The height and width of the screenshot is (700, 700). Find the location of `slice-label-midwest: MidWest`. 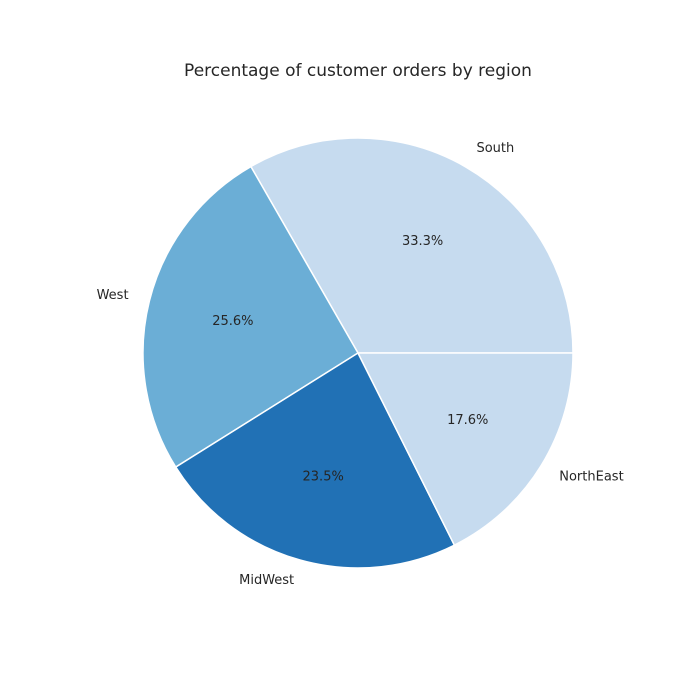

slice-label-midwest: MidWest is located at coordinates (266, 580).